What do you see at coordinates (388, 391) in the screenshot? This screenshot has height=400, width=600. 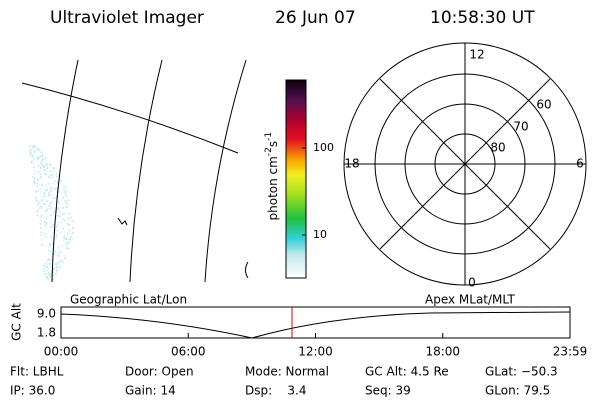 I see `status-field: Seq: 39` at bounding box center [388, 391].